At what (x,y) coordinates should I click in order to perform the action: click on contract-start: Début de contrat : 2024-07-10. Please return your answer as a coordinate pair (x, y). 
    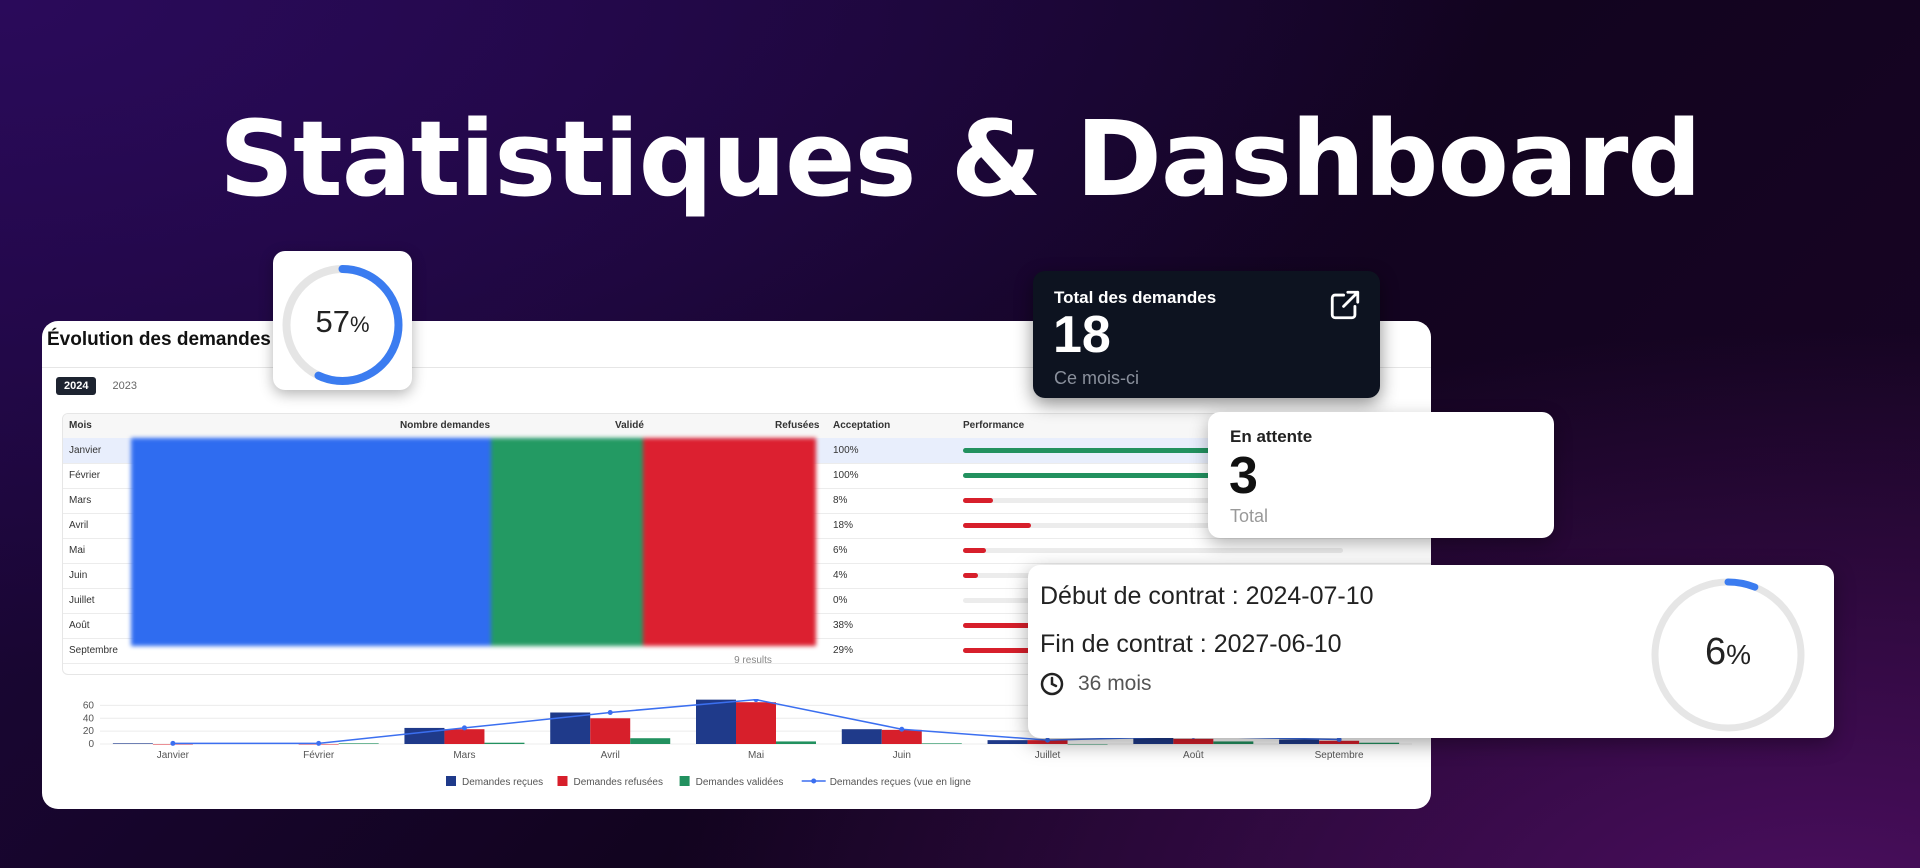
    Looking at the image, I should click on (1207, 596).